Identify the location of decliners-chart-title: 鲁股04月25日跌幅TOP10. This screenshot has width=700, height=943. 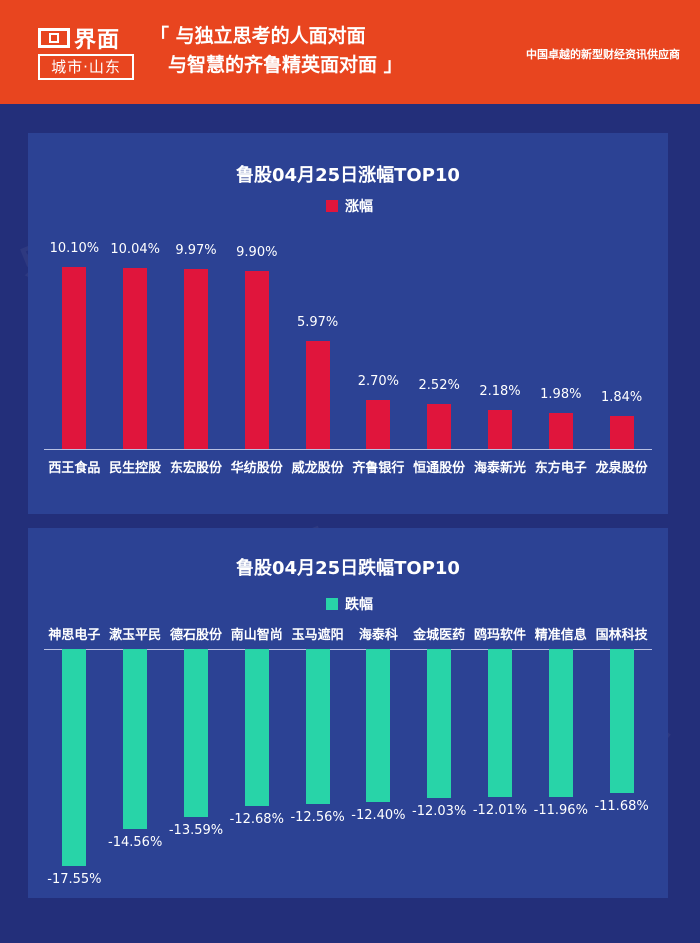
(348, 568).